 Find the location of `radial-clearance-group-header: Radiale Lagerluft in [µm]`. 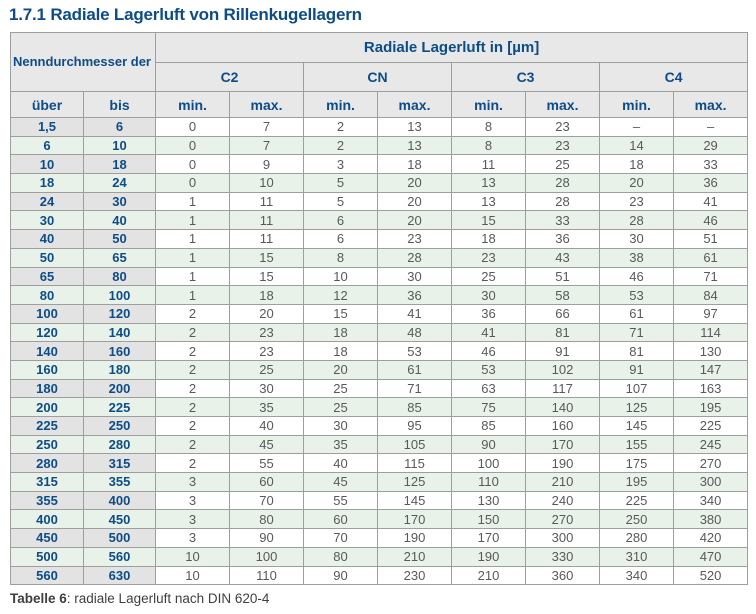

radial-clearance-group-header: Radiale Lagerluft in [µm] is located at coordinates (452, 47).